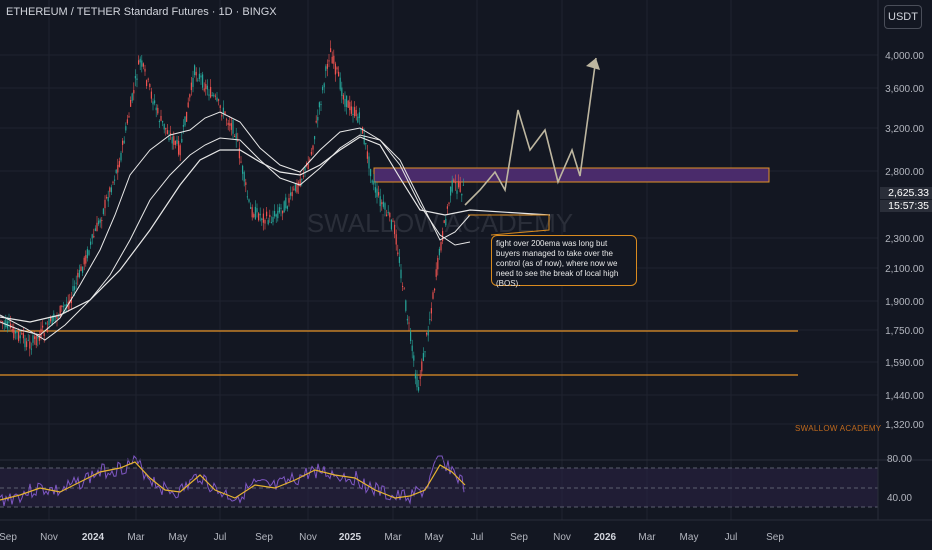 The height and width of the screenshot is (550, 932). Describe the element at coordinates (903, 17) in the screenshot. I see `currency-selector: USDT` at that location.